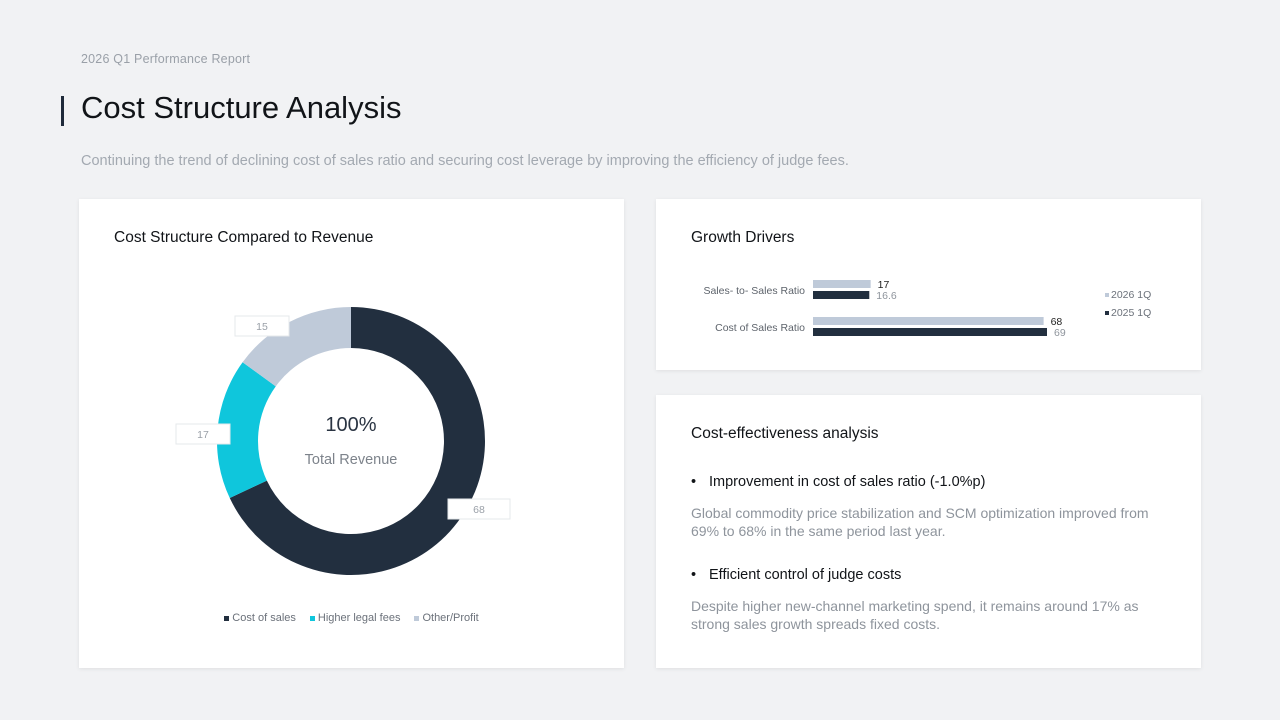  Describe the element at coordinates (1131, 313) in the screenshot. I see `bar-legend-label-1: 2025 1Q` at that location.